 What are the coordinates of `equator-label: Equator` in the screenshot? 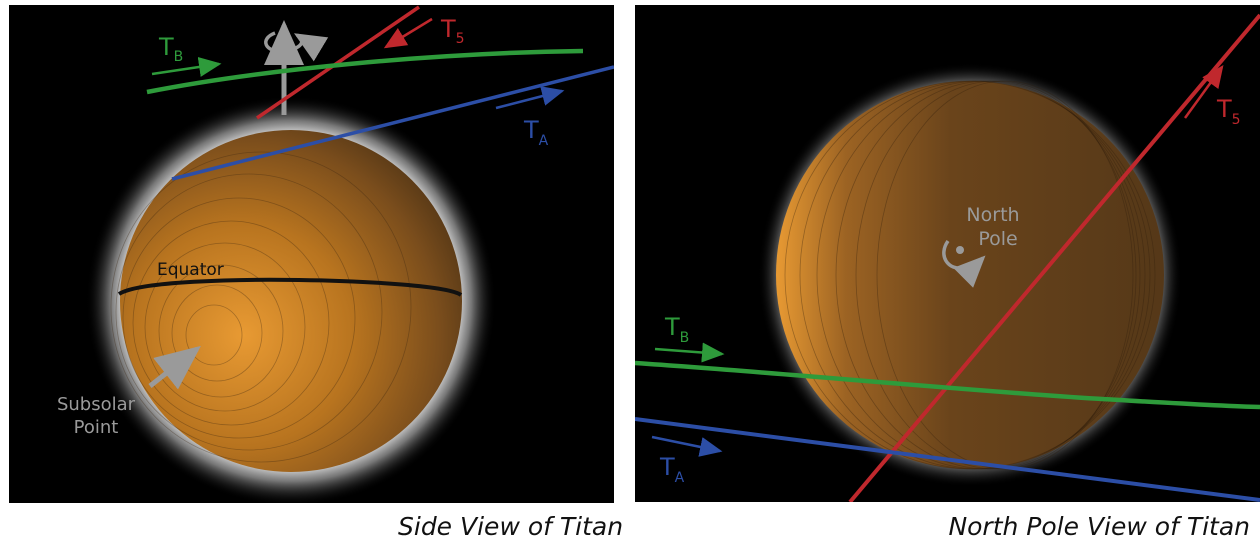 It's located at (190, 270).